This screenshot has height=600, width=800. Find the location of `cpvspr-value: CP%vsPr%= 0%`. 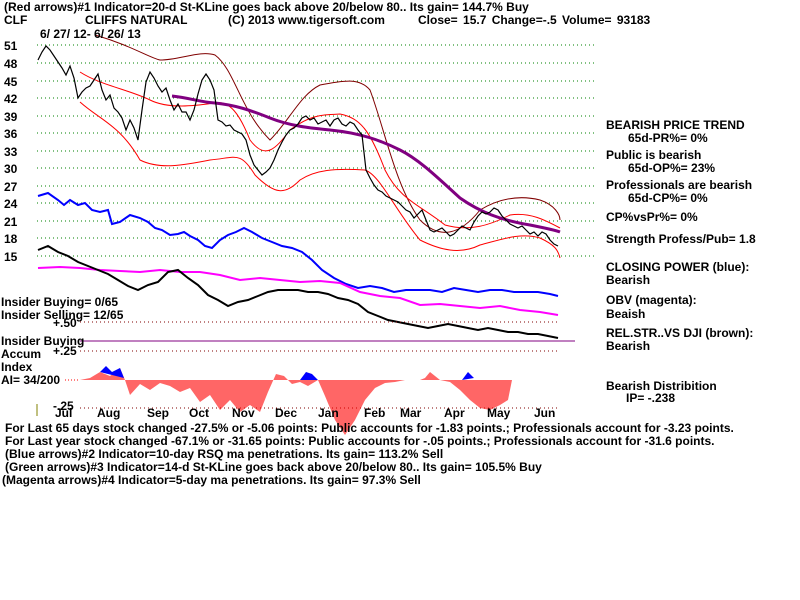

cpvspr-value: CP%vsPr%= 0% is located at coordinates (652, 217).